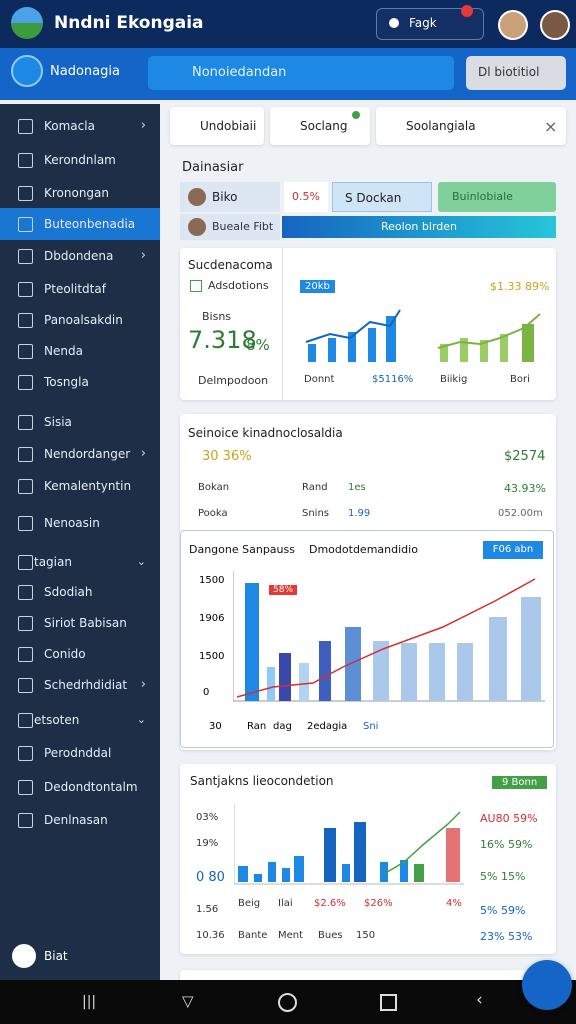  I want to click on x-label: Biikig, so click(454, 379).